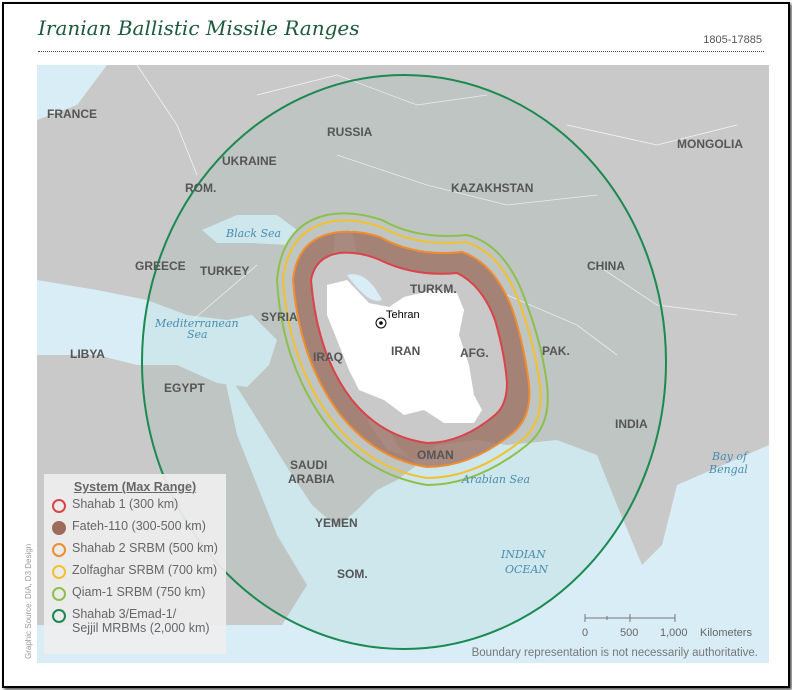  Describe the element at coordinates (630, 618) in the screenshot. I see `scale-bar-graphic` at that location.